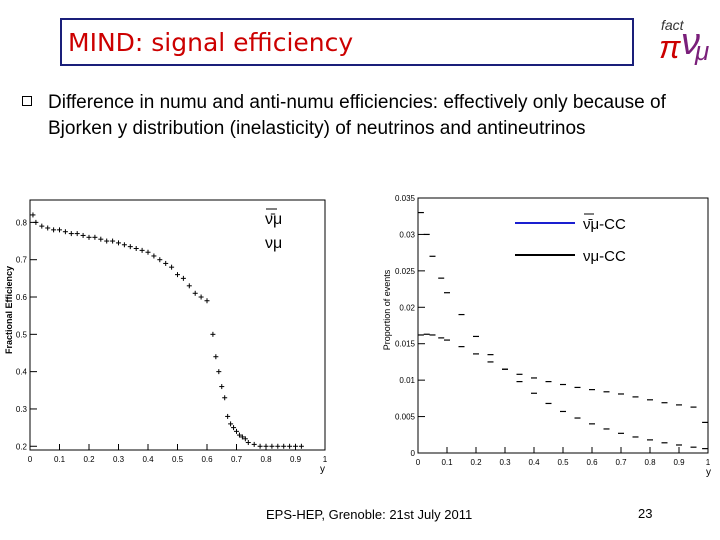 This screenshot has width=720, height=540. I want to click on left-x-tick-label: 0.4, so click(148, 459).